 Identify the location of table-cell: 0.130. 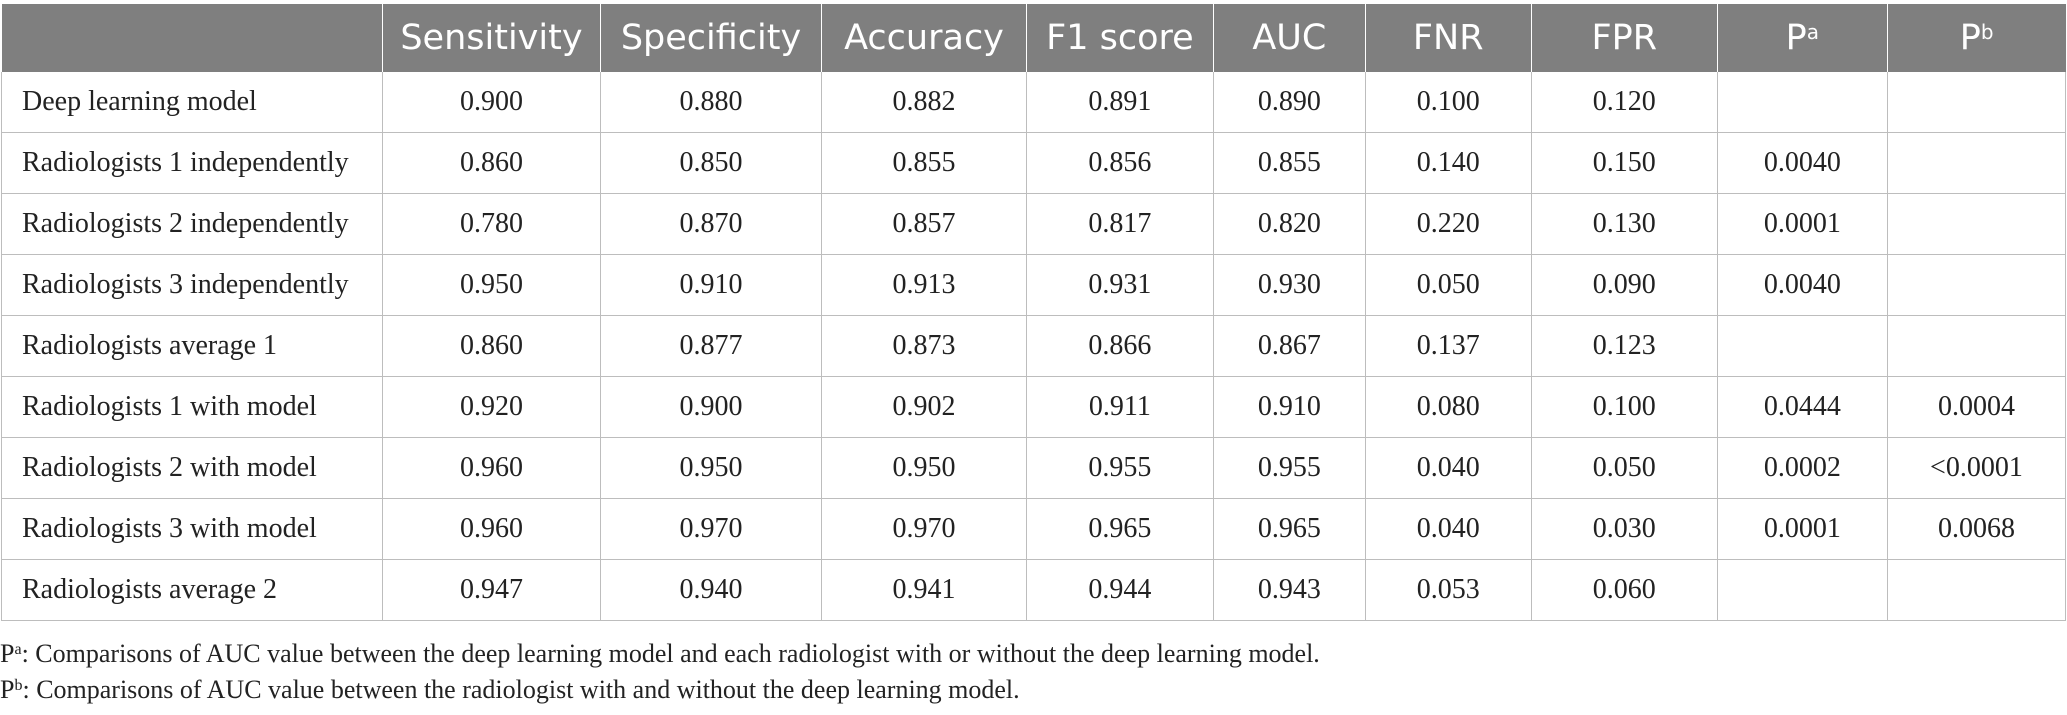
(1624, 224).